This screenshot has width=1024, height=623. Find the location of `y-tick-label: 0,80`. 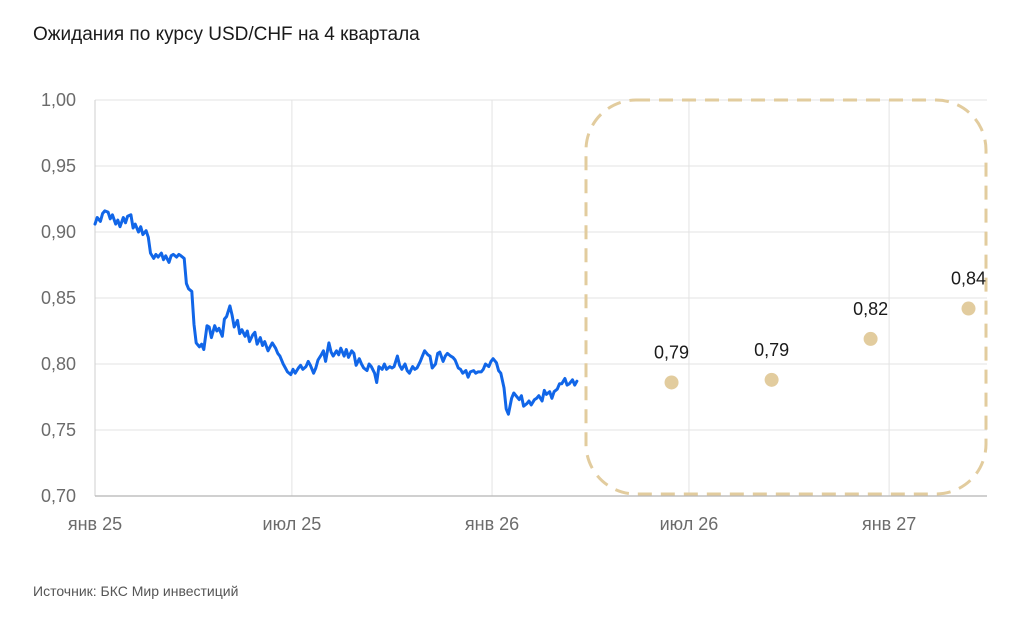

y-tick-label: 0,80 is located at coordinates (58, 364).